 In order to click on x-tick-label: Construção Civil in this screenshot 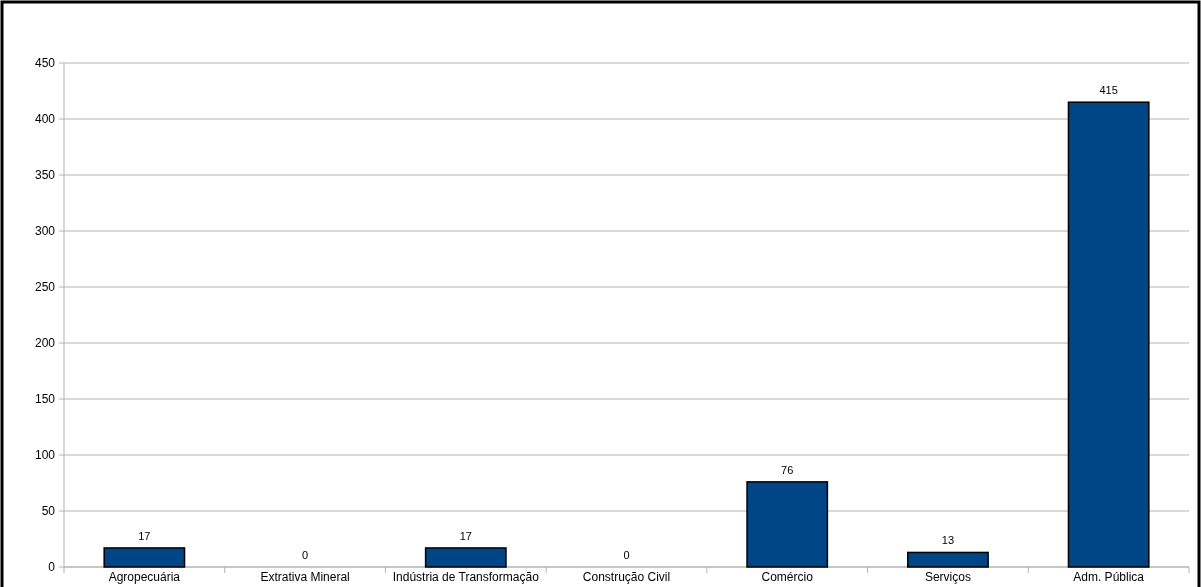, I will do `click(626, 577)`.